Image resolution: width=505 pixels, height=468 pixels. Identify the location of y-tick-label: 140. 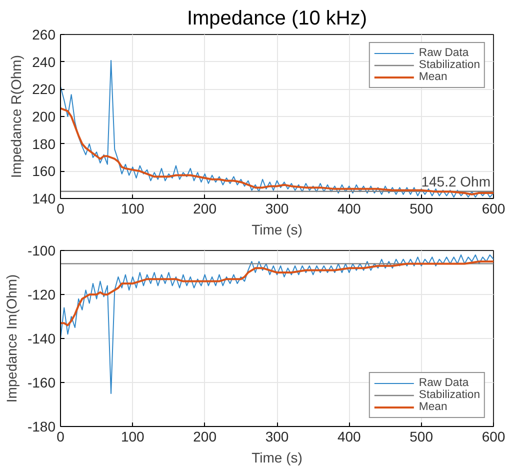
(44, 198).